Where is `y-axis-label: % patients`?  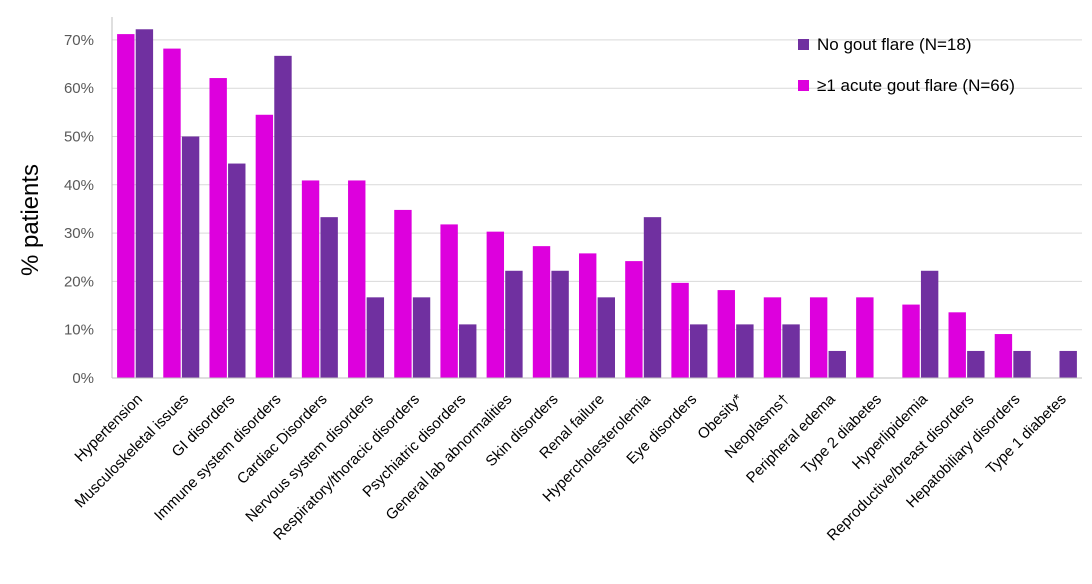 y-axis-label: % patients is located at coordinates (30, 220).